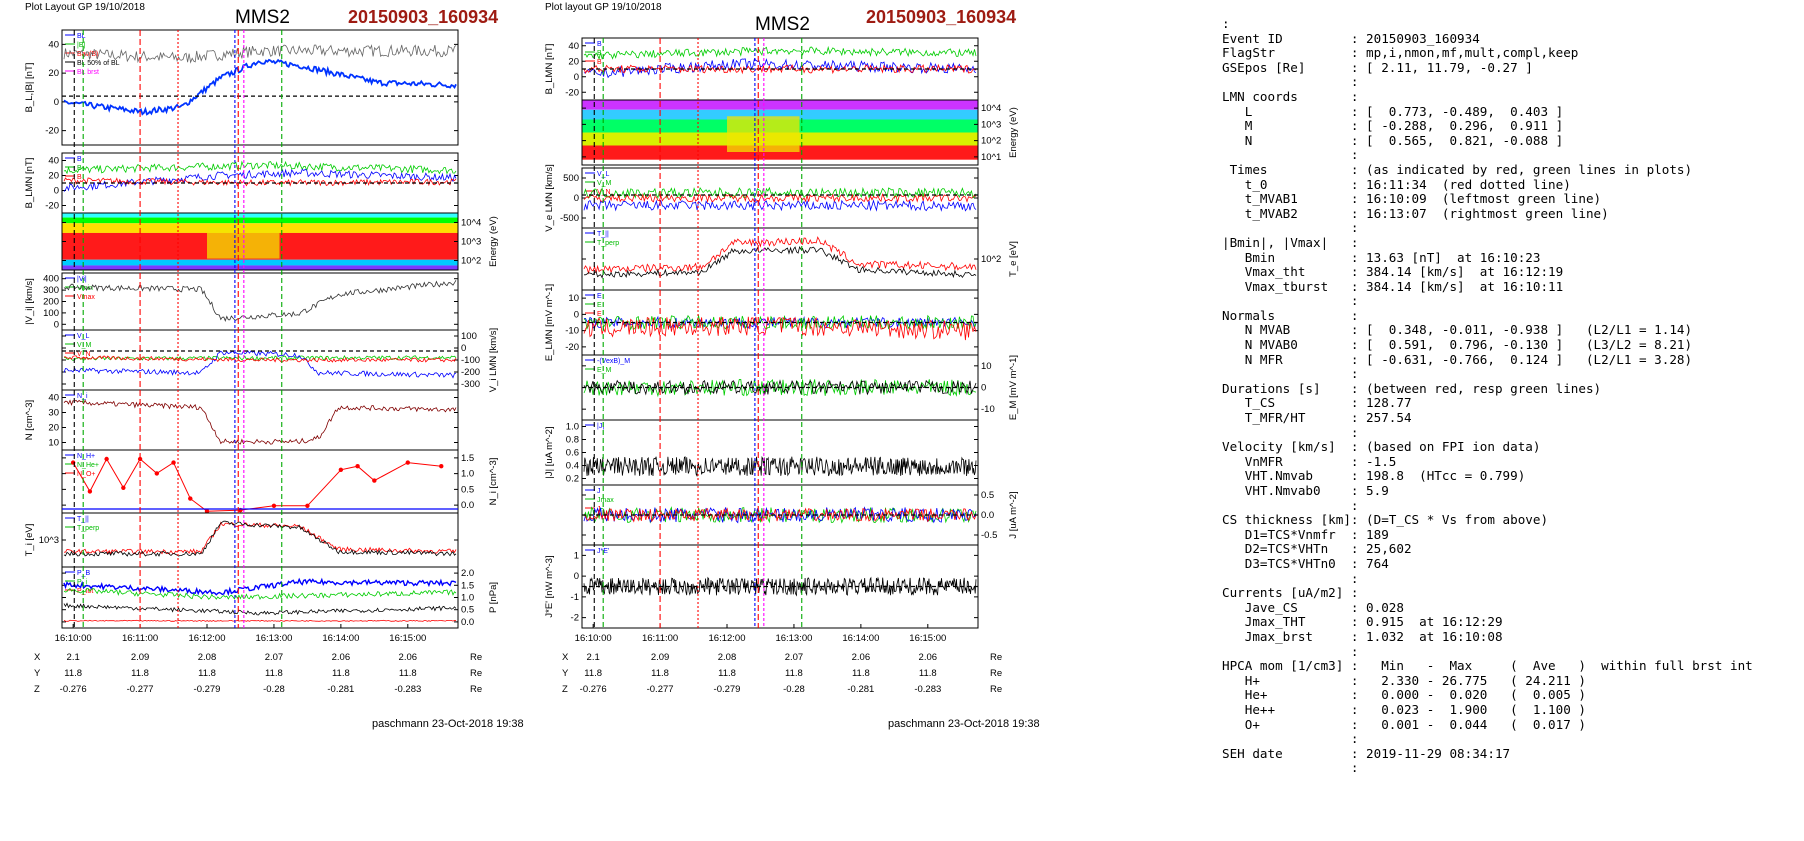  What do you see at coordinates (471, 261) in the screenshot?
I see `y-tick-label: 10^2` at bounding box center [471, 261].